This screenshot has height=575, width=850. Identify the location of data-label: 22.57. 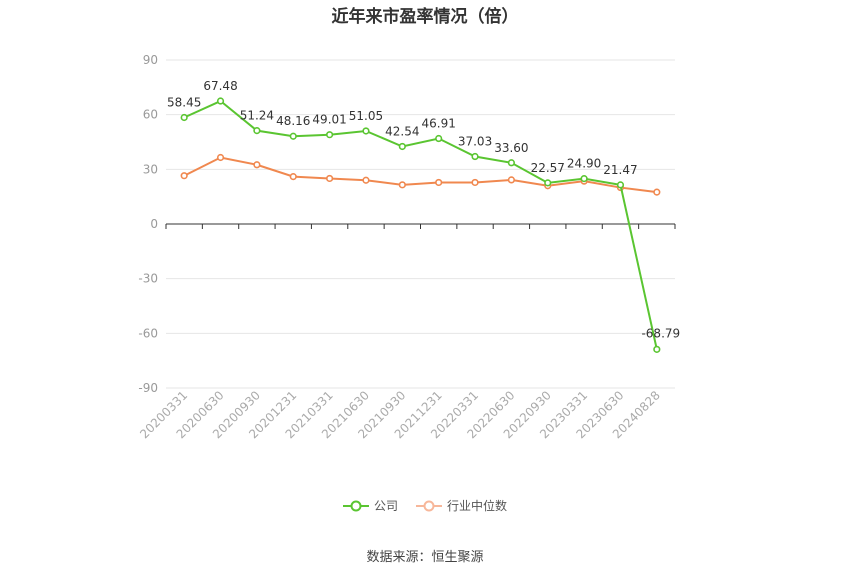
(548, 168).